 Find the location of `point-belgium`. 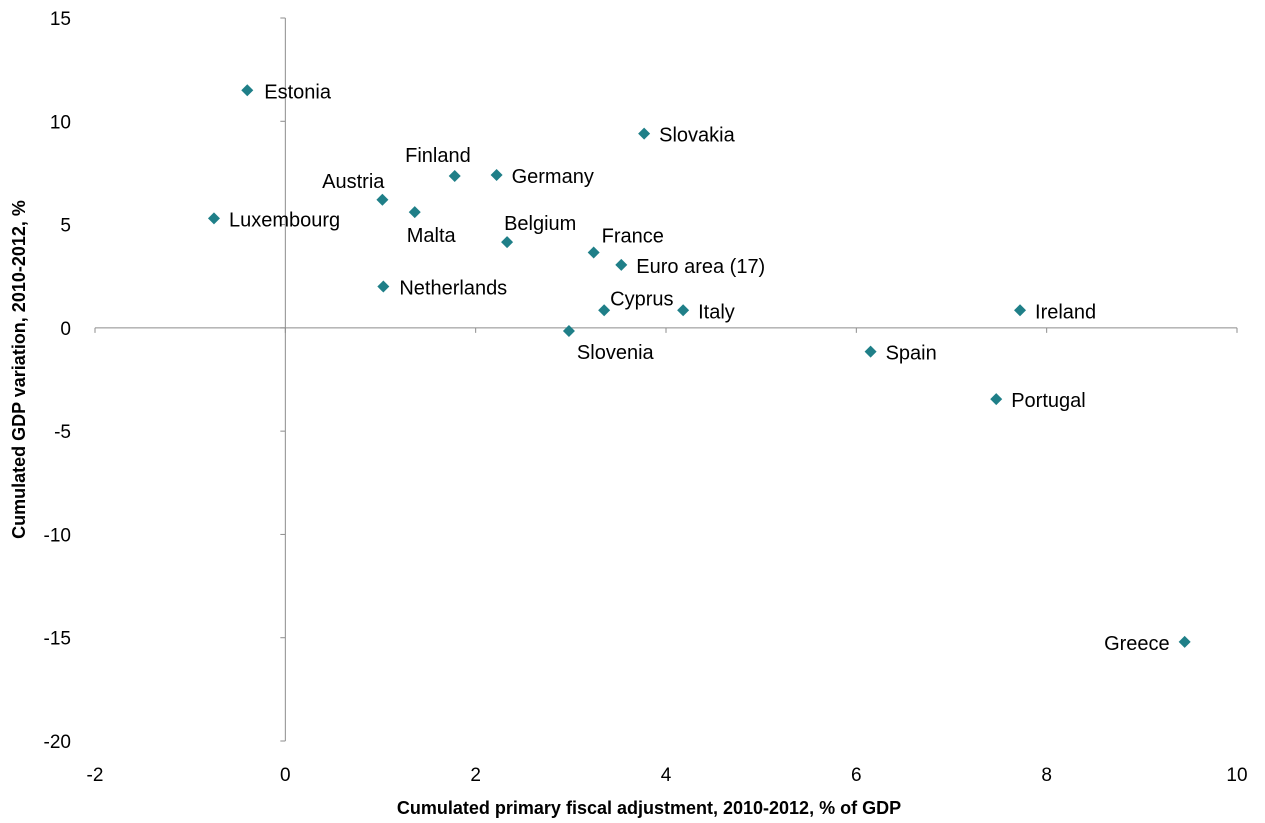

point-belgium is located at coordinates (507, 242).